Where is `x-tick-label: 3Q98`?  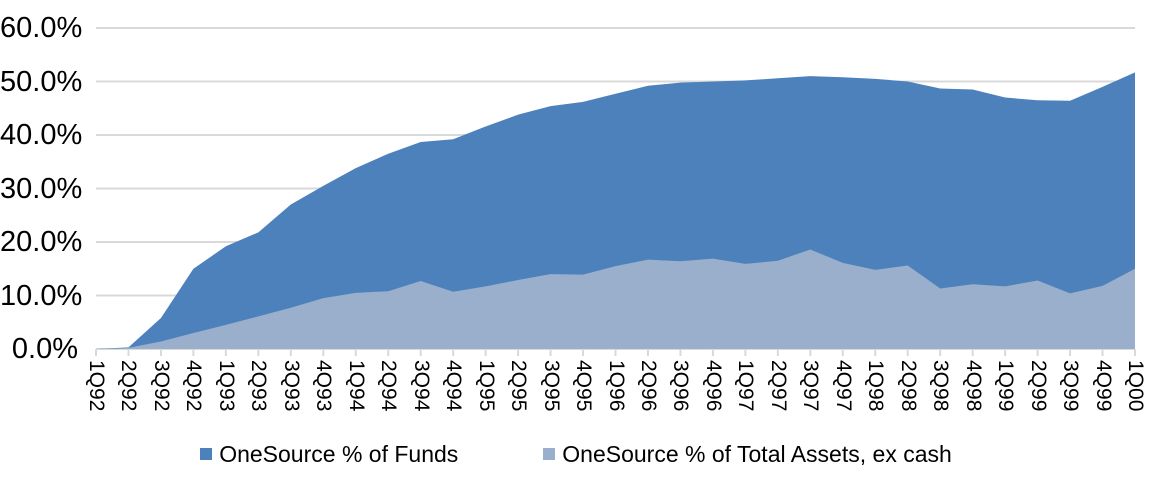
x-tick-label: 3Q98 is located at coordinates (941, 386).